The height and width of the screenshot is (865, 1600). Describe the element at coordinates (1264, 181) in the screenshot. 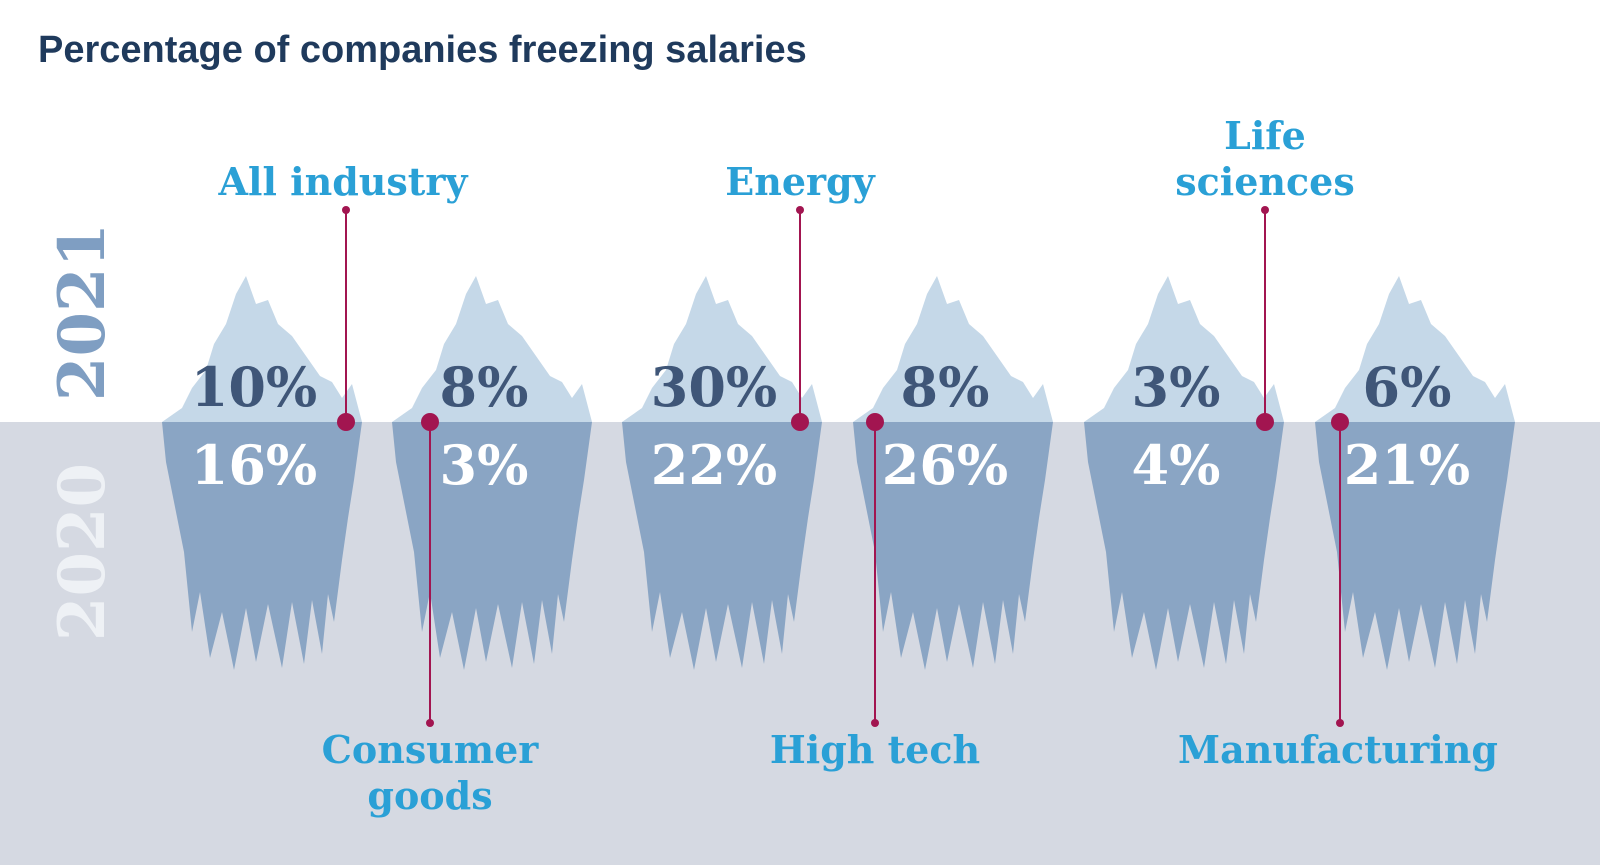

I see `category-label: sciences` at that location.